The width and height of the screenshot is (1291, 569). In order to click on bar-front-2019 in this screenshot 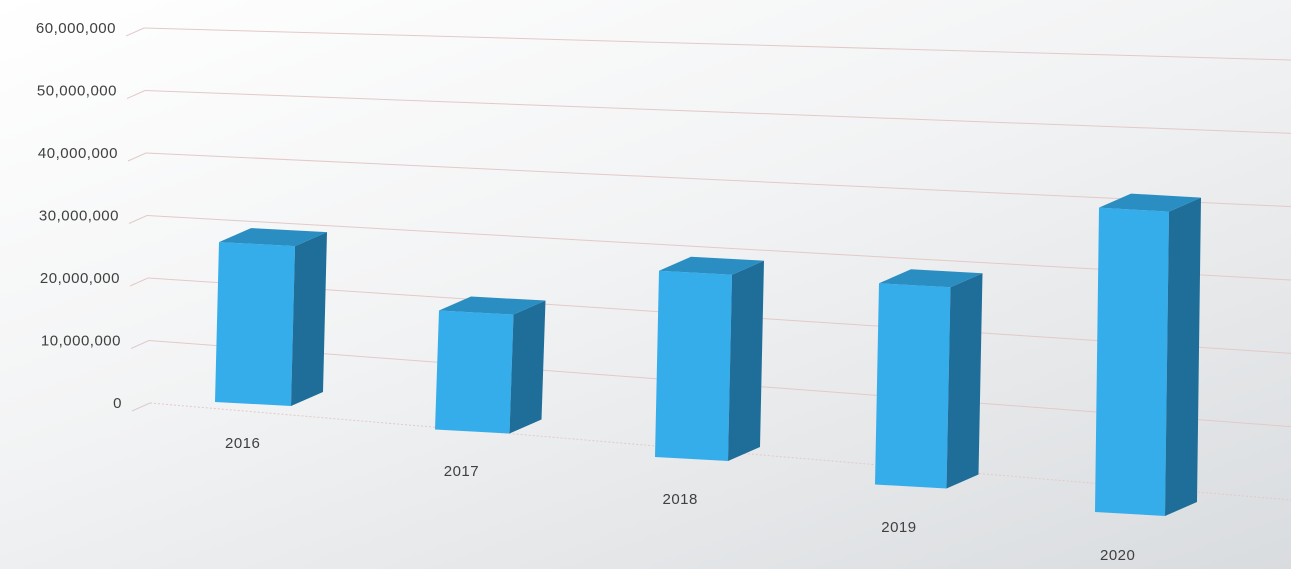, I will do `click(913, 386)`.